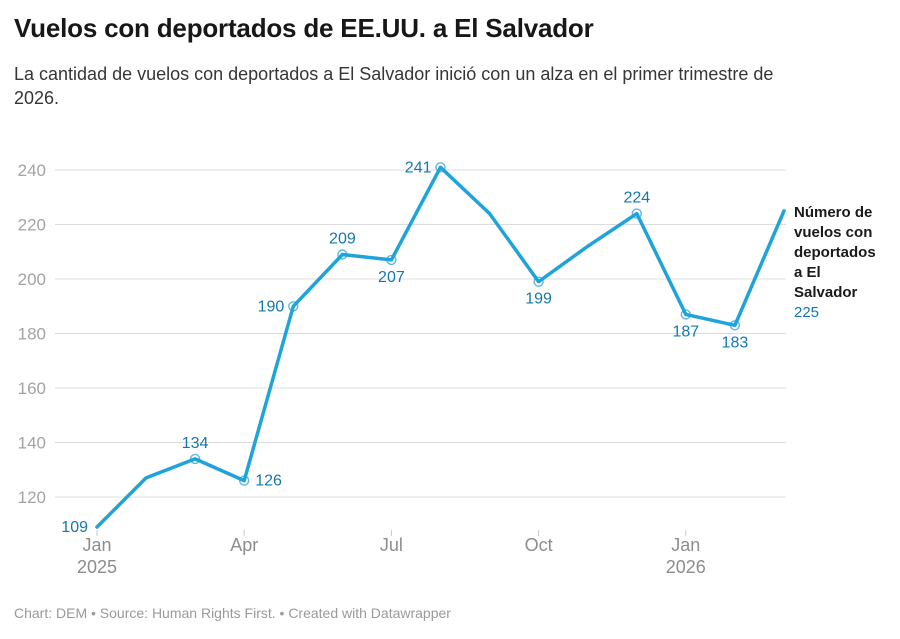 Image resolution: width=900 pixels, height=639 pixels. Describe the element at coordinates (391, 545) in the screenshot. I see `svg-text: Jul` at that location.